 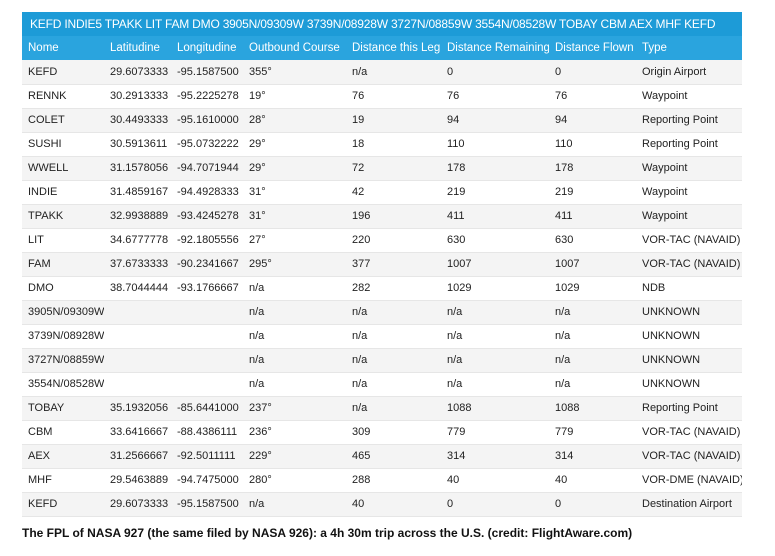 What do you see at coordinates (358, 144) in the screenshot?
I see `cell: 18` at bounding box center [358, 144].